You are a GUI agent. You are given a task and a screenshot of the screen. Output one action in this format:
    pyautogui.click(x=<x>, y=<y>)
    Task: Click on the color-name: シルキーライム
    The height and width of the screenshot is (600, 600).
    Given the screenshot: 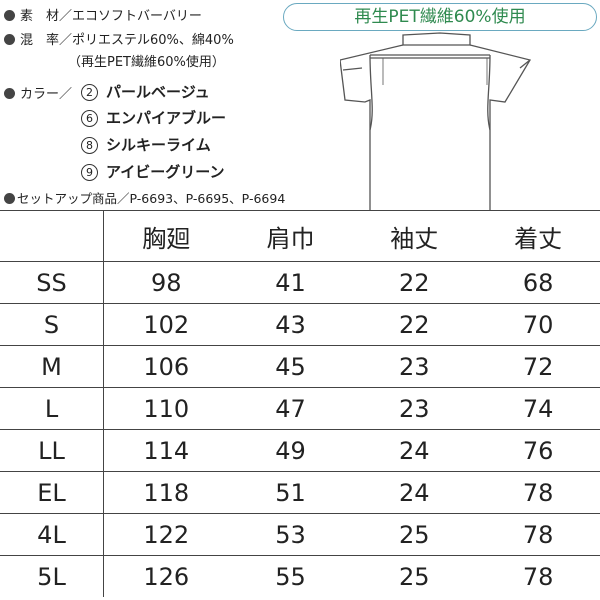 What is the action you would take?
    pyautogui.click(x=158, y=145)
    